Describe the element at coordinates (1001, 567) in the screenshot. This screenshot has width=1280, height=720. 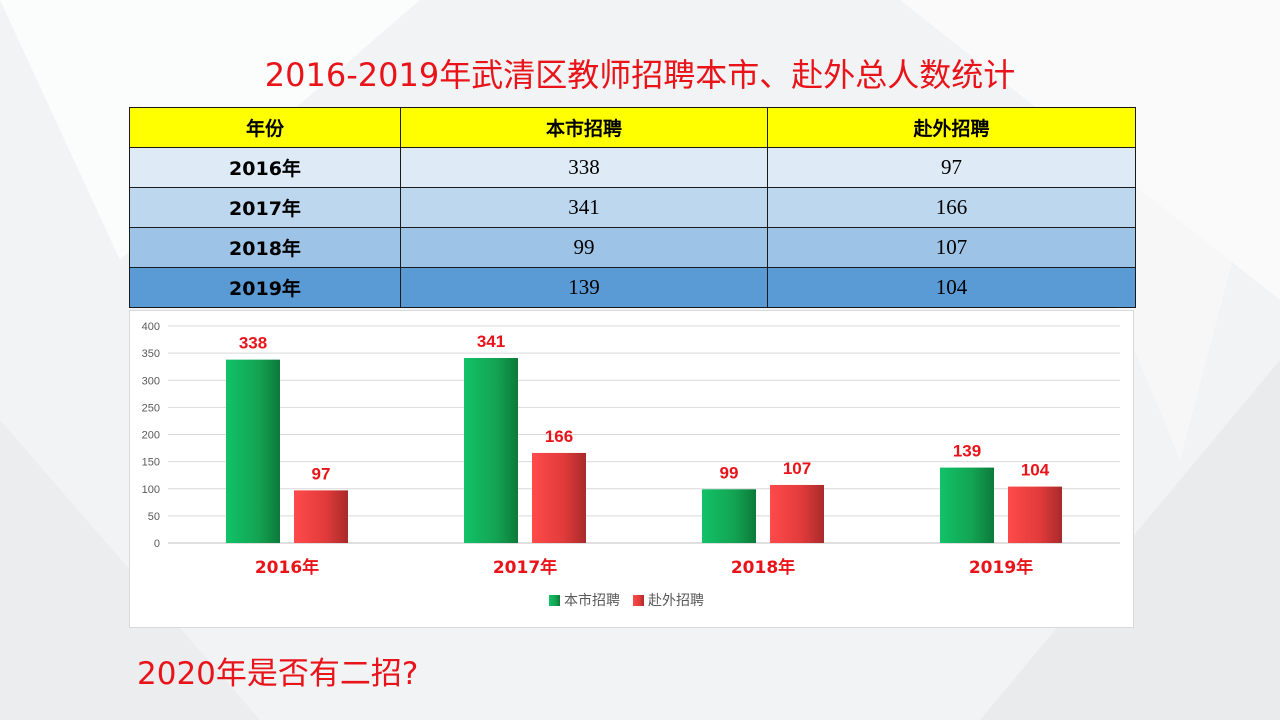
I see `x-tick-label: 2019年` at that location.